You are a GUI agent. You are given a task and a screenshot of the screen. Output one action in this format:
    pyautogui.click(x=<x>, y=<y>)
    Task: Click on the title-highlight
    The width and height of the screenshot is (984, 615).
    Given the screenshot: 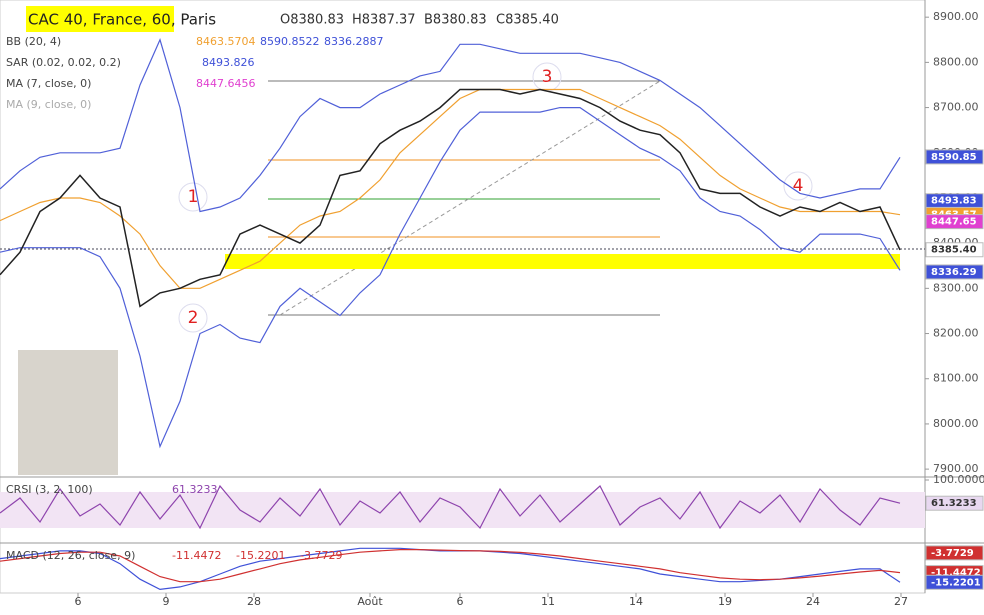 What is the action you would take?
    pyautogui.click(x=100, y=19)
    